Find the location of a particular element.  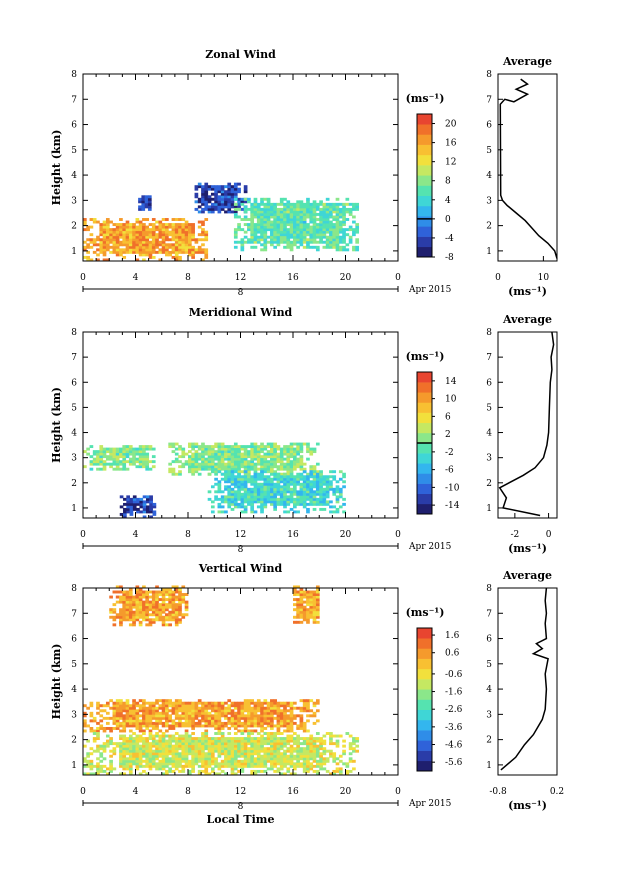

zonal-xtick-label: 8 is located at coordinates (188, 278).